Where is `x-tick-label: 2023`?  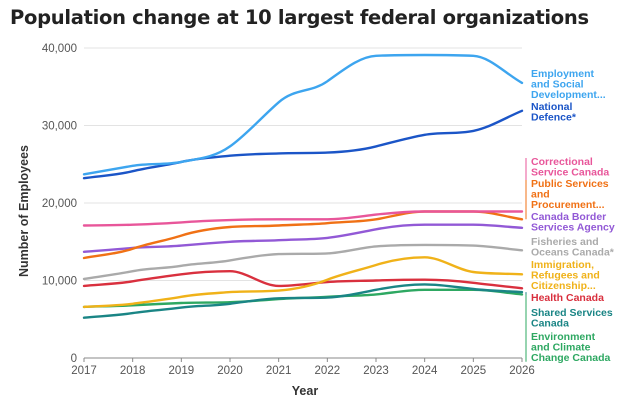
x-tick-label: 2023 is located at coordinates (376, 371).